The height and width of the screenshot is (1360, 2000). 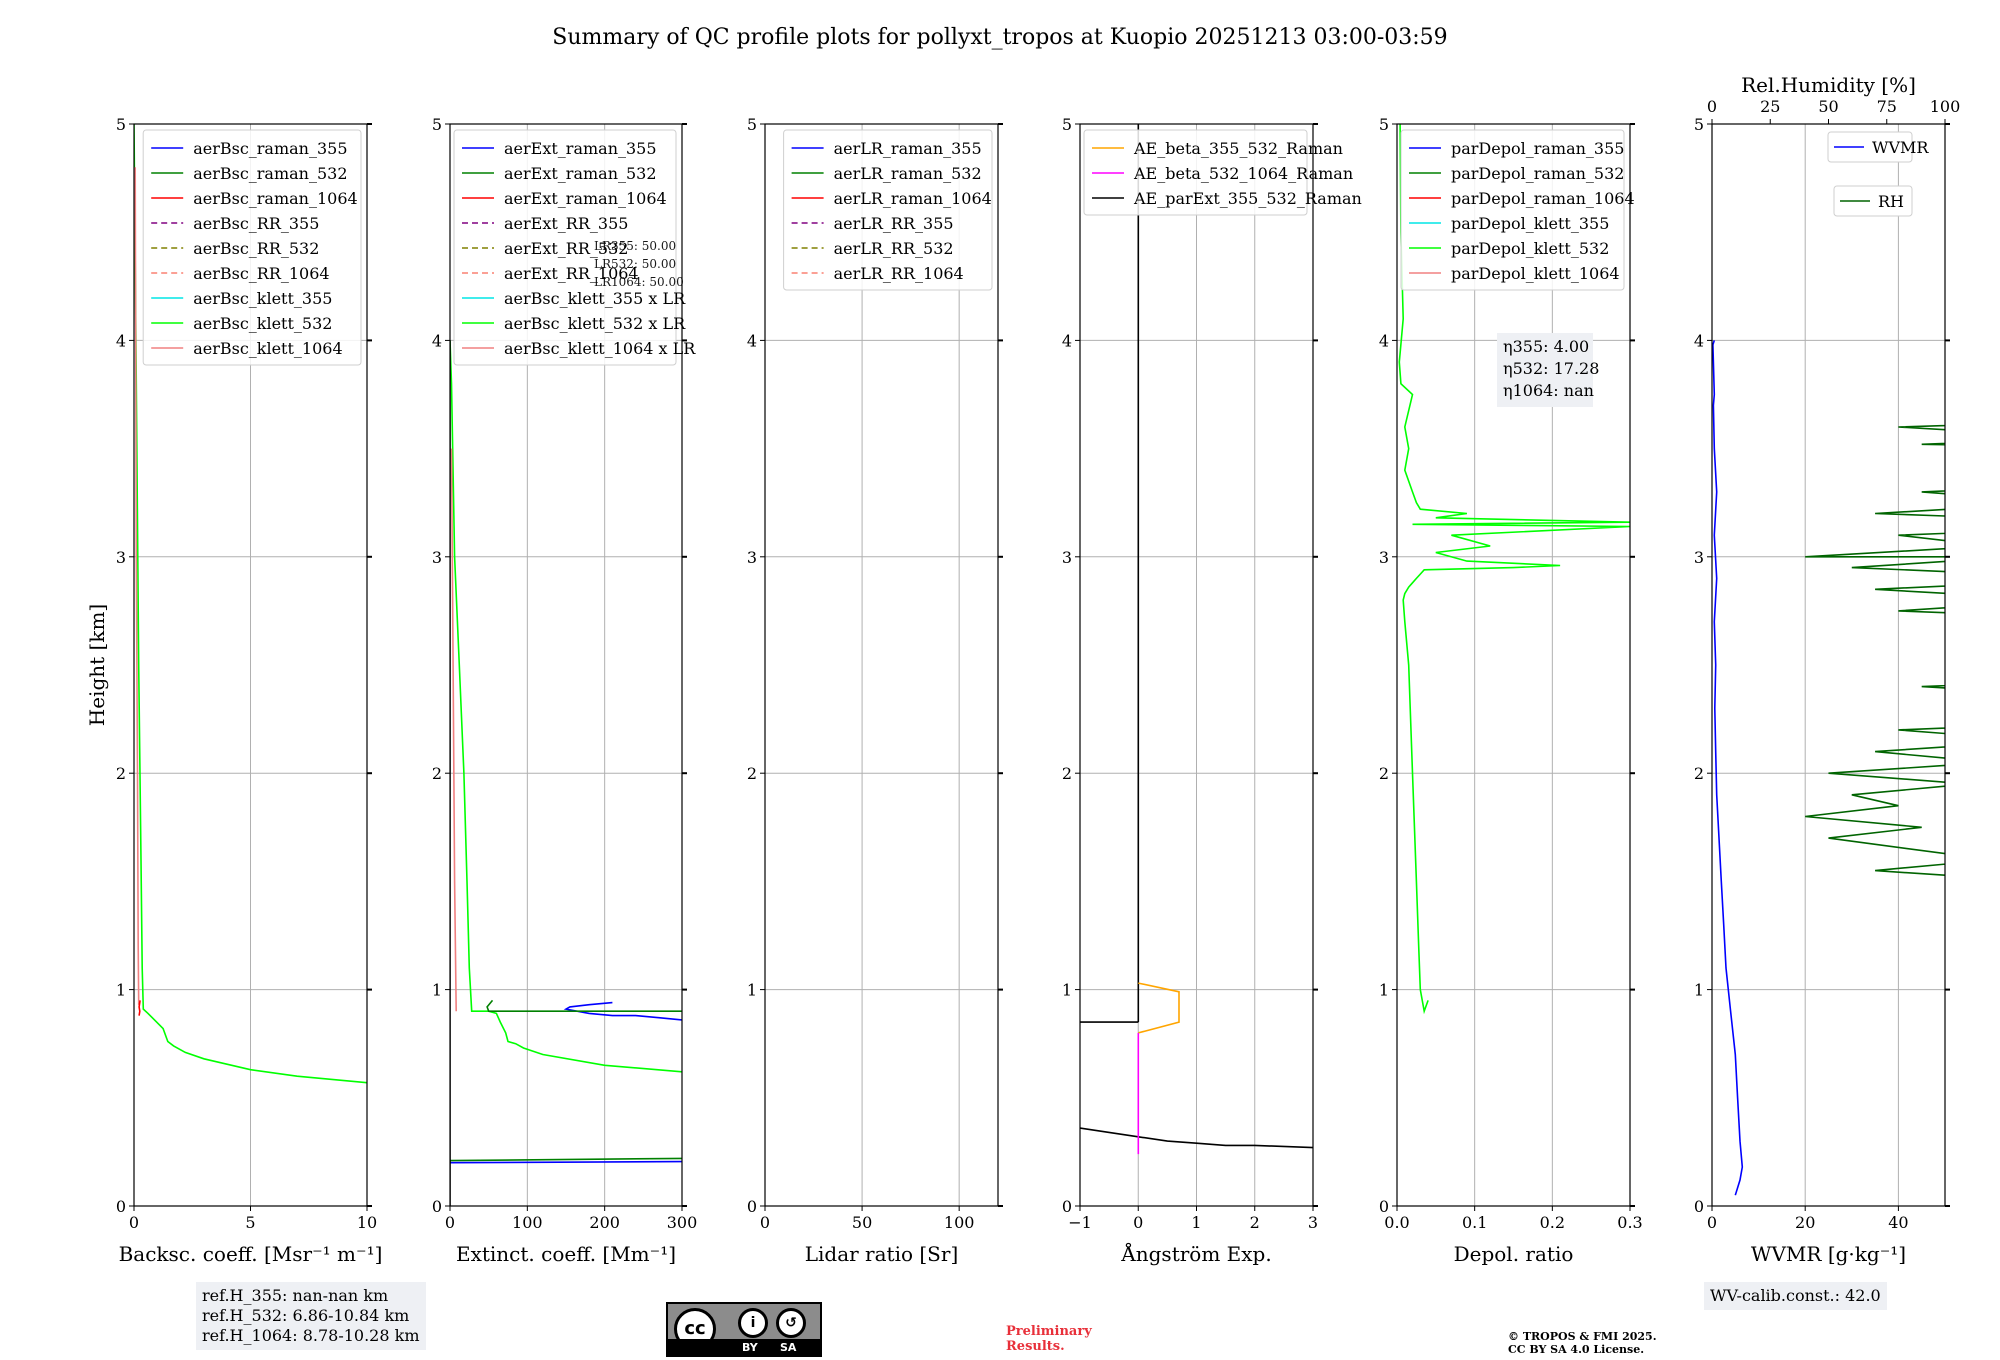 I want to click on annotation-line: LR532: 50.00, so click(x=635, y=264).